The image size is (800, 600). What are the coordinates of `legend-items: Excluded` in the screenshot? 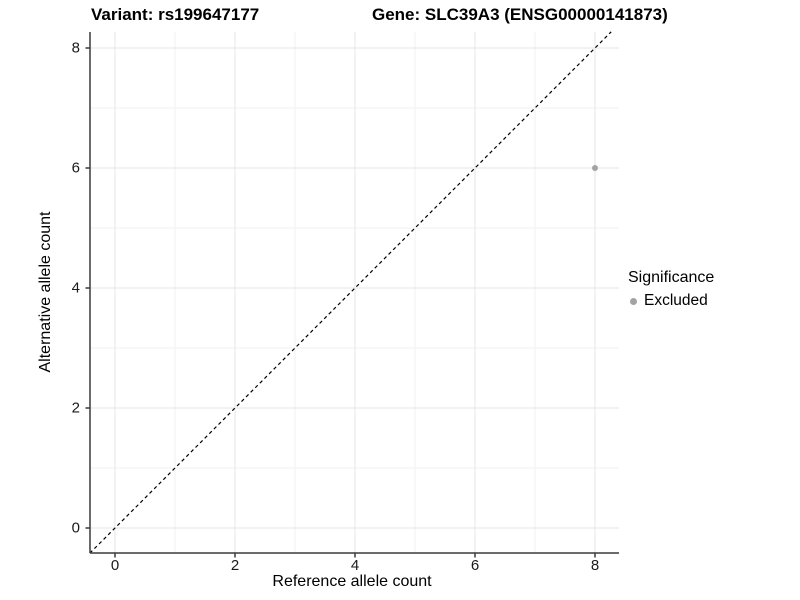 It's located at (671, 301).